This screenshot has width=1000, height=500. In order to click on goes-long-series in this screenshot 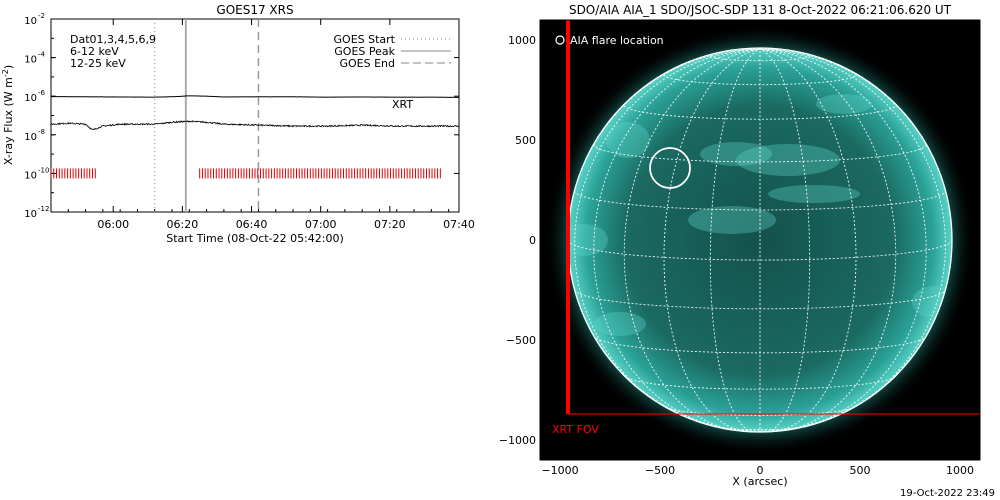, I will do `click(255, 96)`.